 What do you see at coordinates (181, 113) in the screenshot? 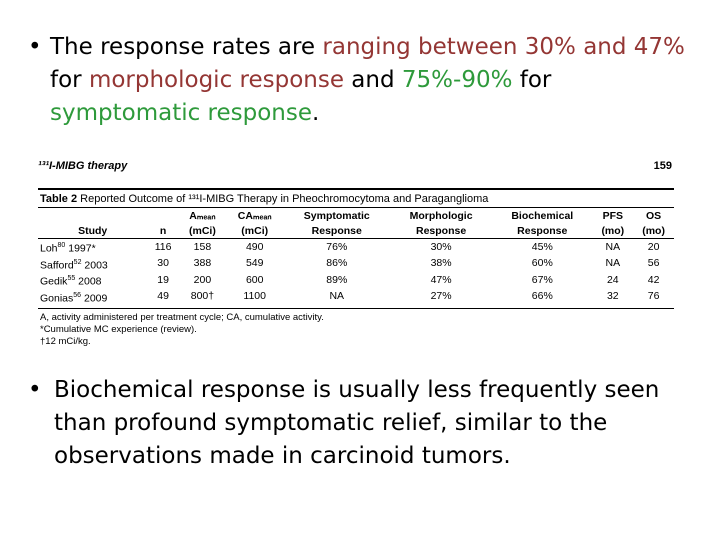
I see `text-segment-highlight: symptomatic response` at bounding box center [181, 113].